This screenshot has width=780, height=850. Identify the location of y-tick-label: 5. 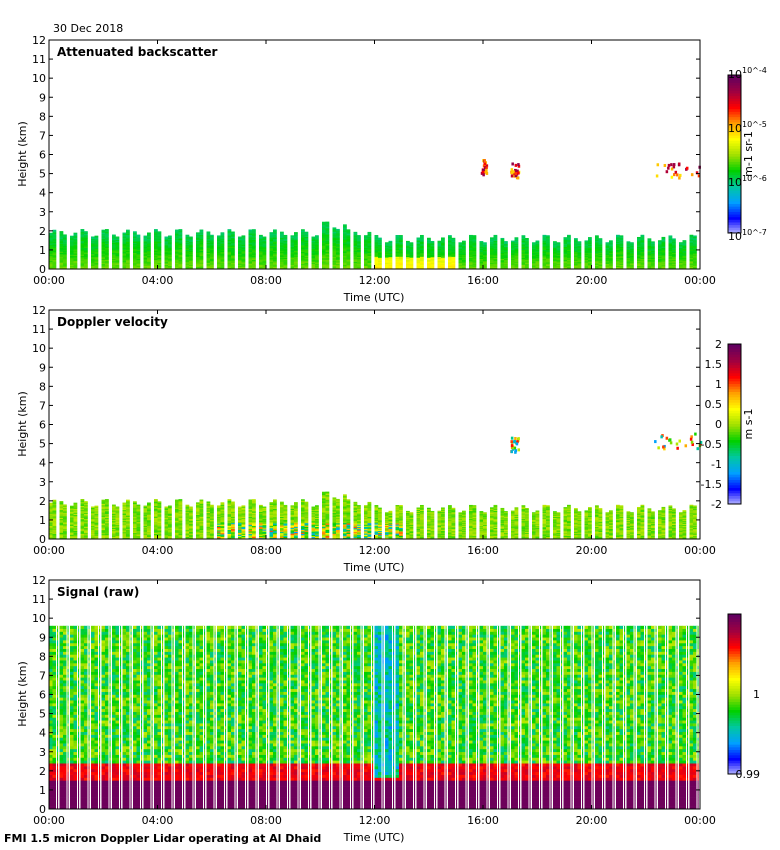
(42, 174).